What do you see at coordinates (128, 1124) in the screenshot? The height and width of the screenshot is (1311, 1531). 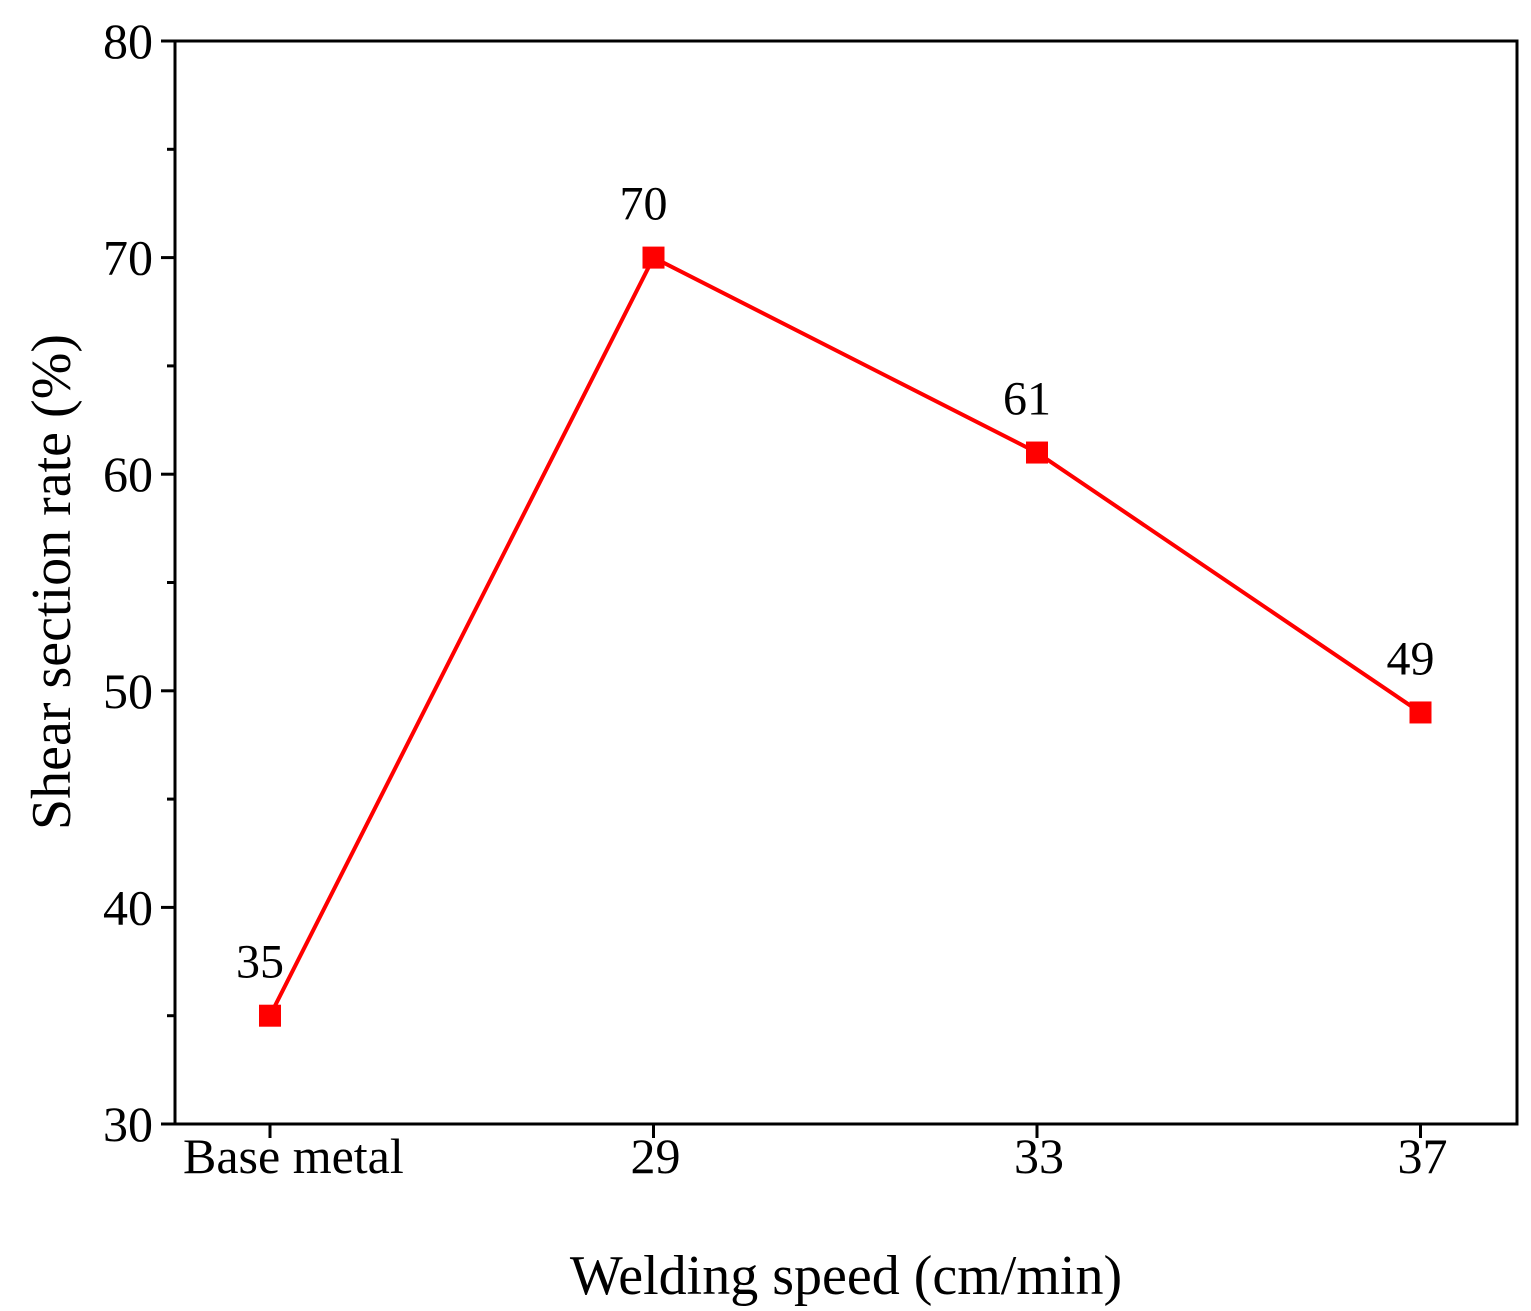 I see `y-tick-label: 30` at bounding box center [128, 1124].